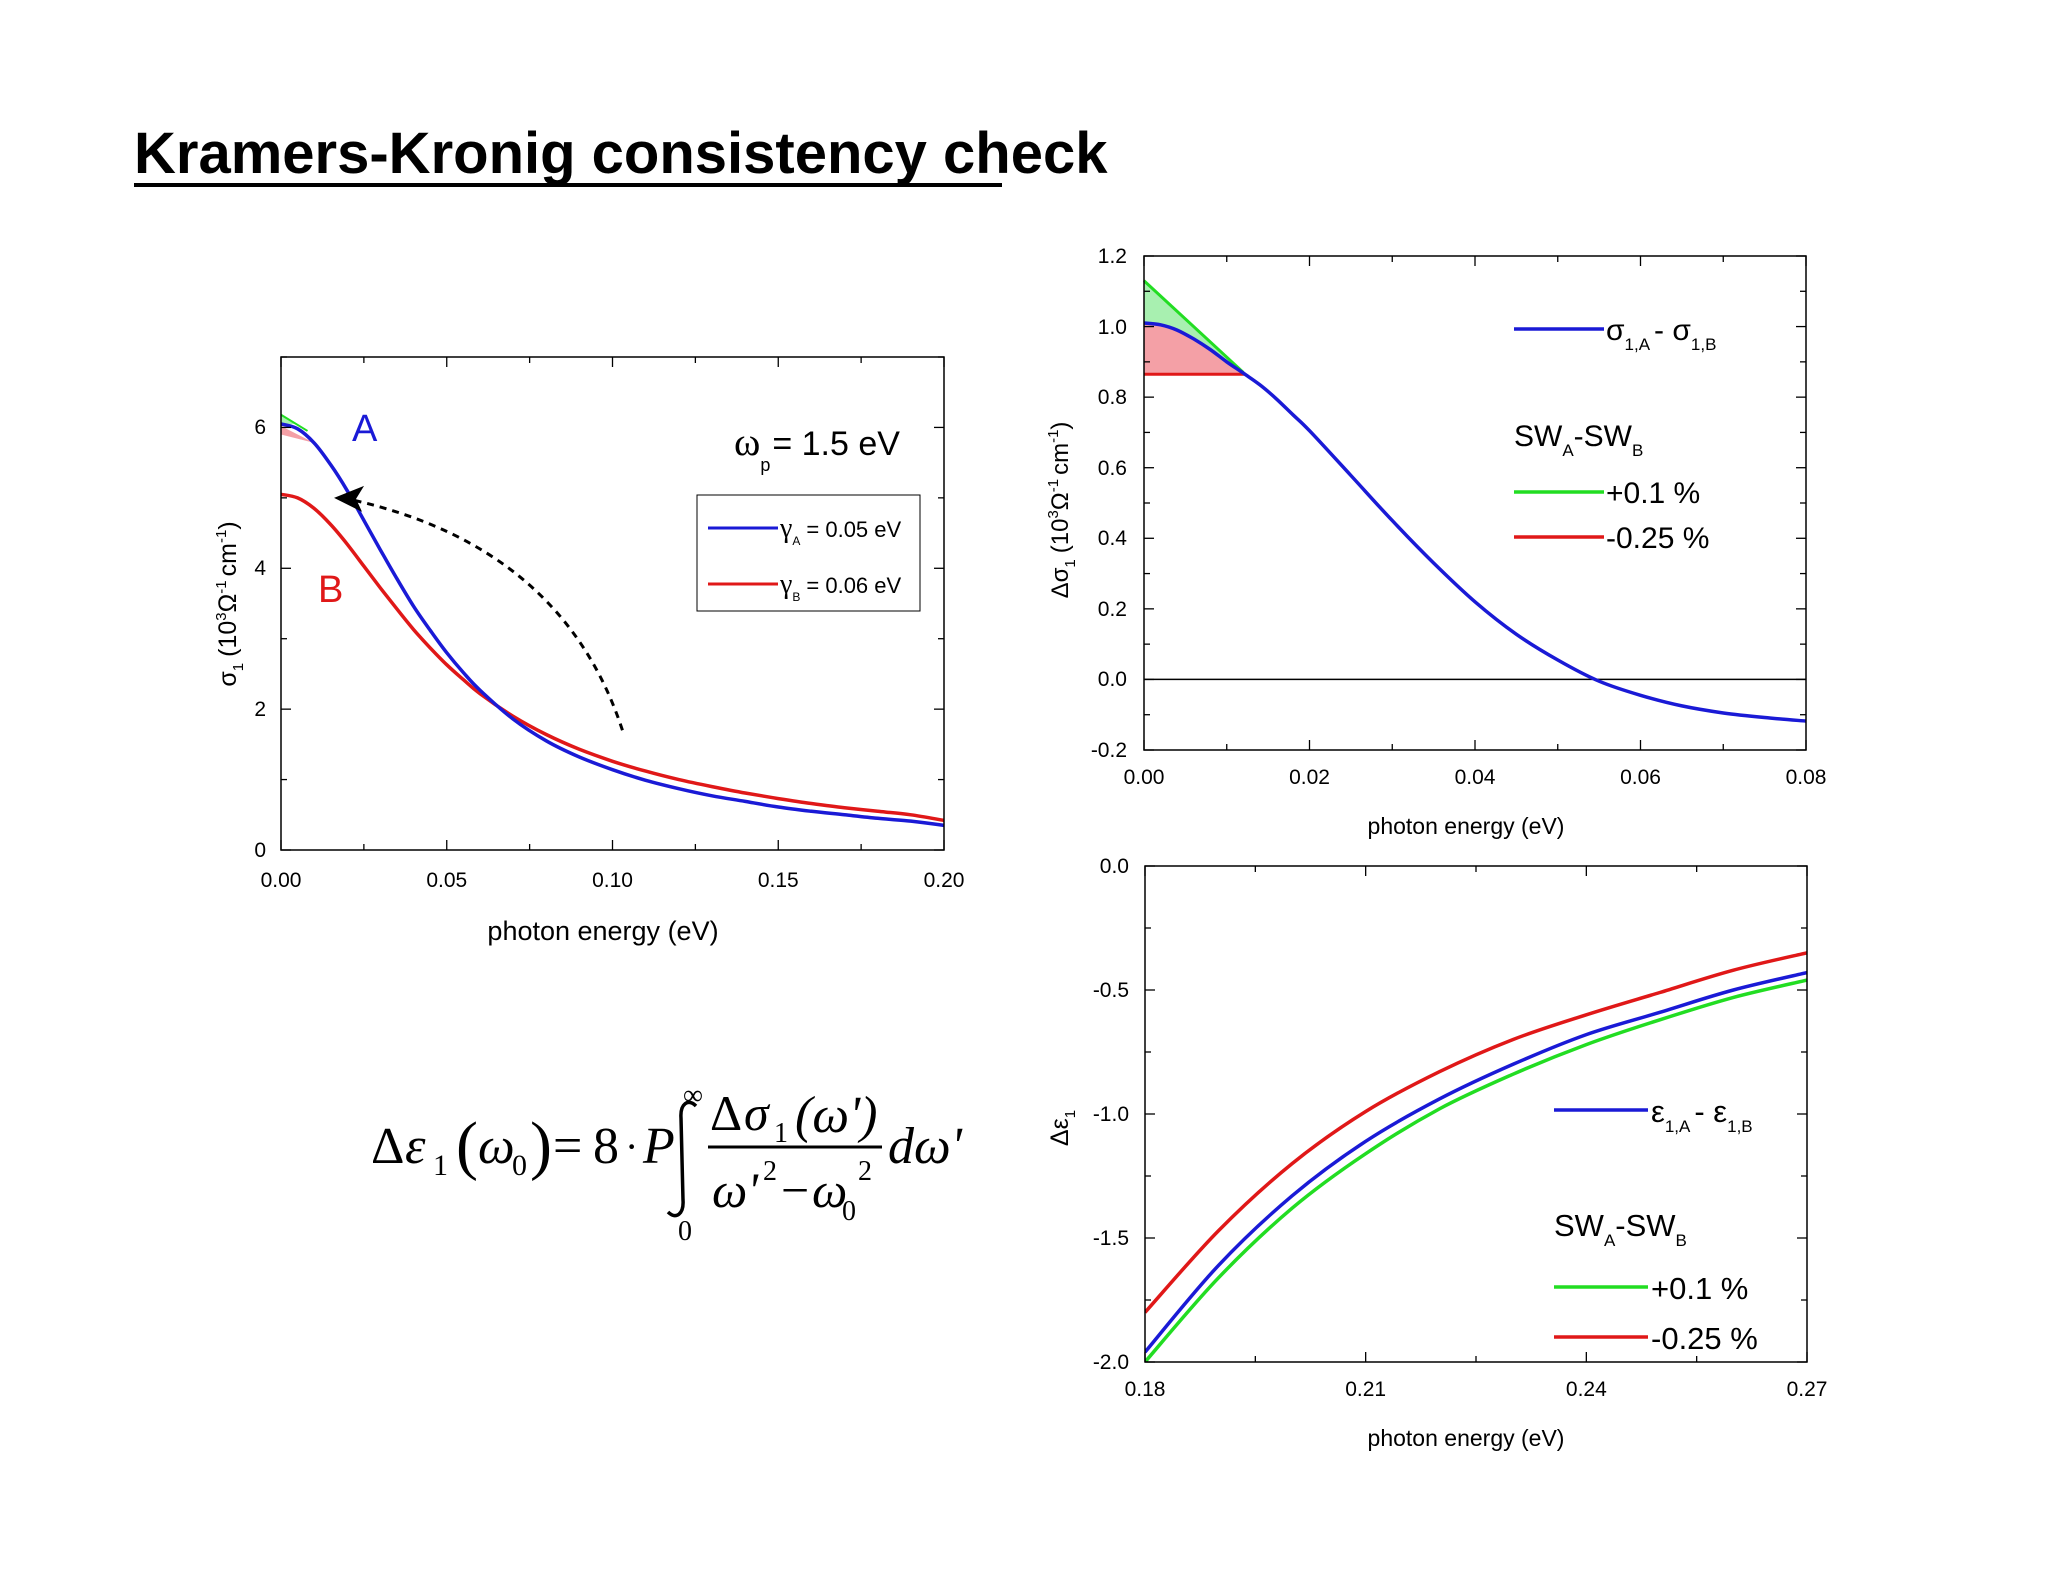 Image resolution: width=2048 pixels, height=1582 pixels. Describe the element at coordinates (621, 153) in the screenshot. I see `page-title: Kramers-Kronig consistency check` at that location.